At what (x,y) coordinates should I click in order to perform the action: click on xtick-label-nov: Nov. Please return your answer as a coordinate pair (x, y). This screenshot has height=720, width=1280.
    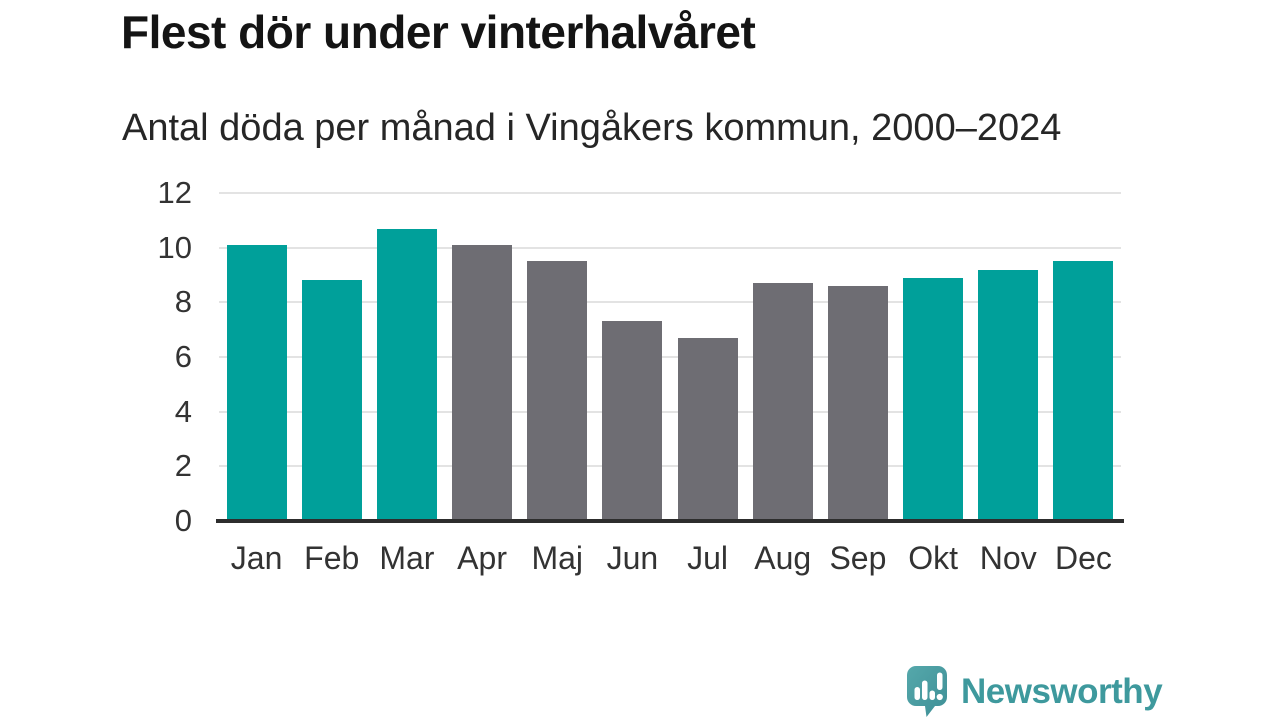
    Looking at the image, I should click on (1008, 558).